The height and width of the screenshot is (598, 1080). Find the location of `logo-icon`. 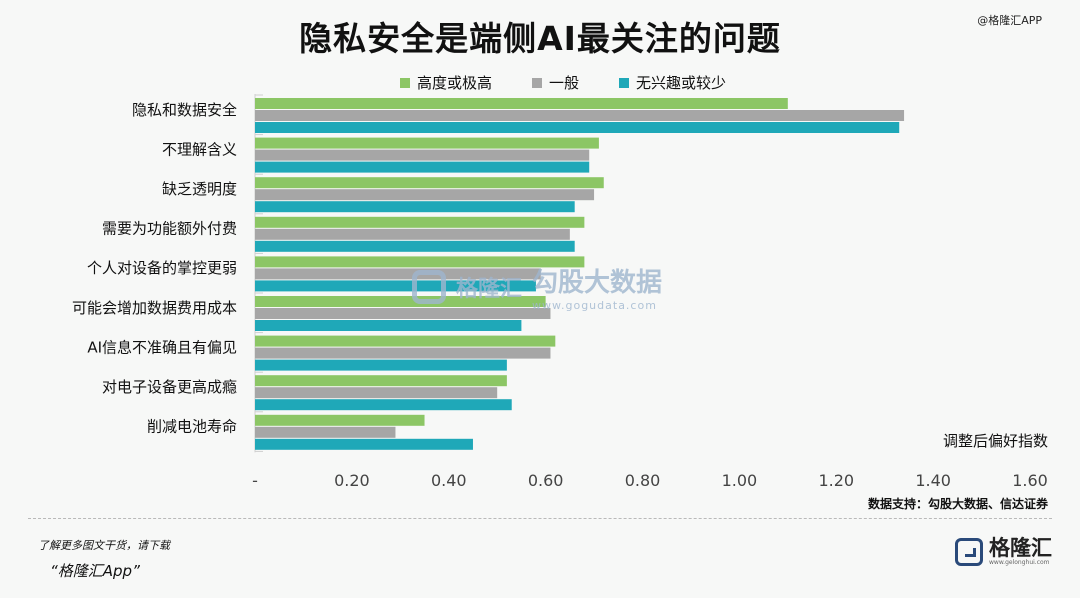

logo-icon is located at coordinates (969, 552).